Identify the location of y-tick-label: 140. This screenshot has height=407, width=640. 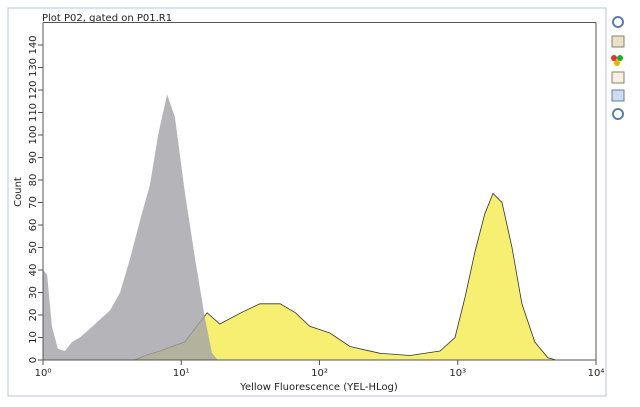
(33, 44).